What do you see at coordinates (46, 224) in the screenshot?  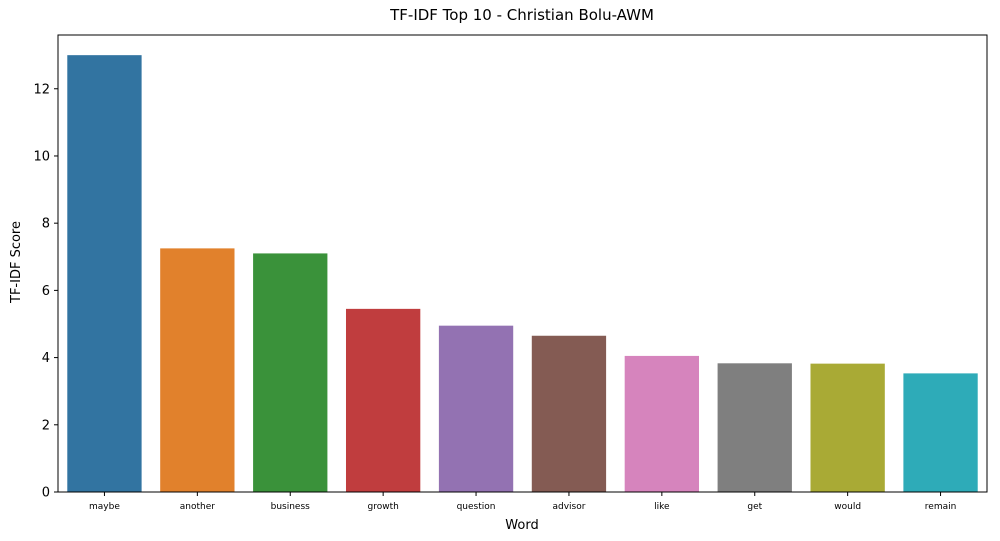 I see `y-tick-label: 8` at bounding box center [46, 224].